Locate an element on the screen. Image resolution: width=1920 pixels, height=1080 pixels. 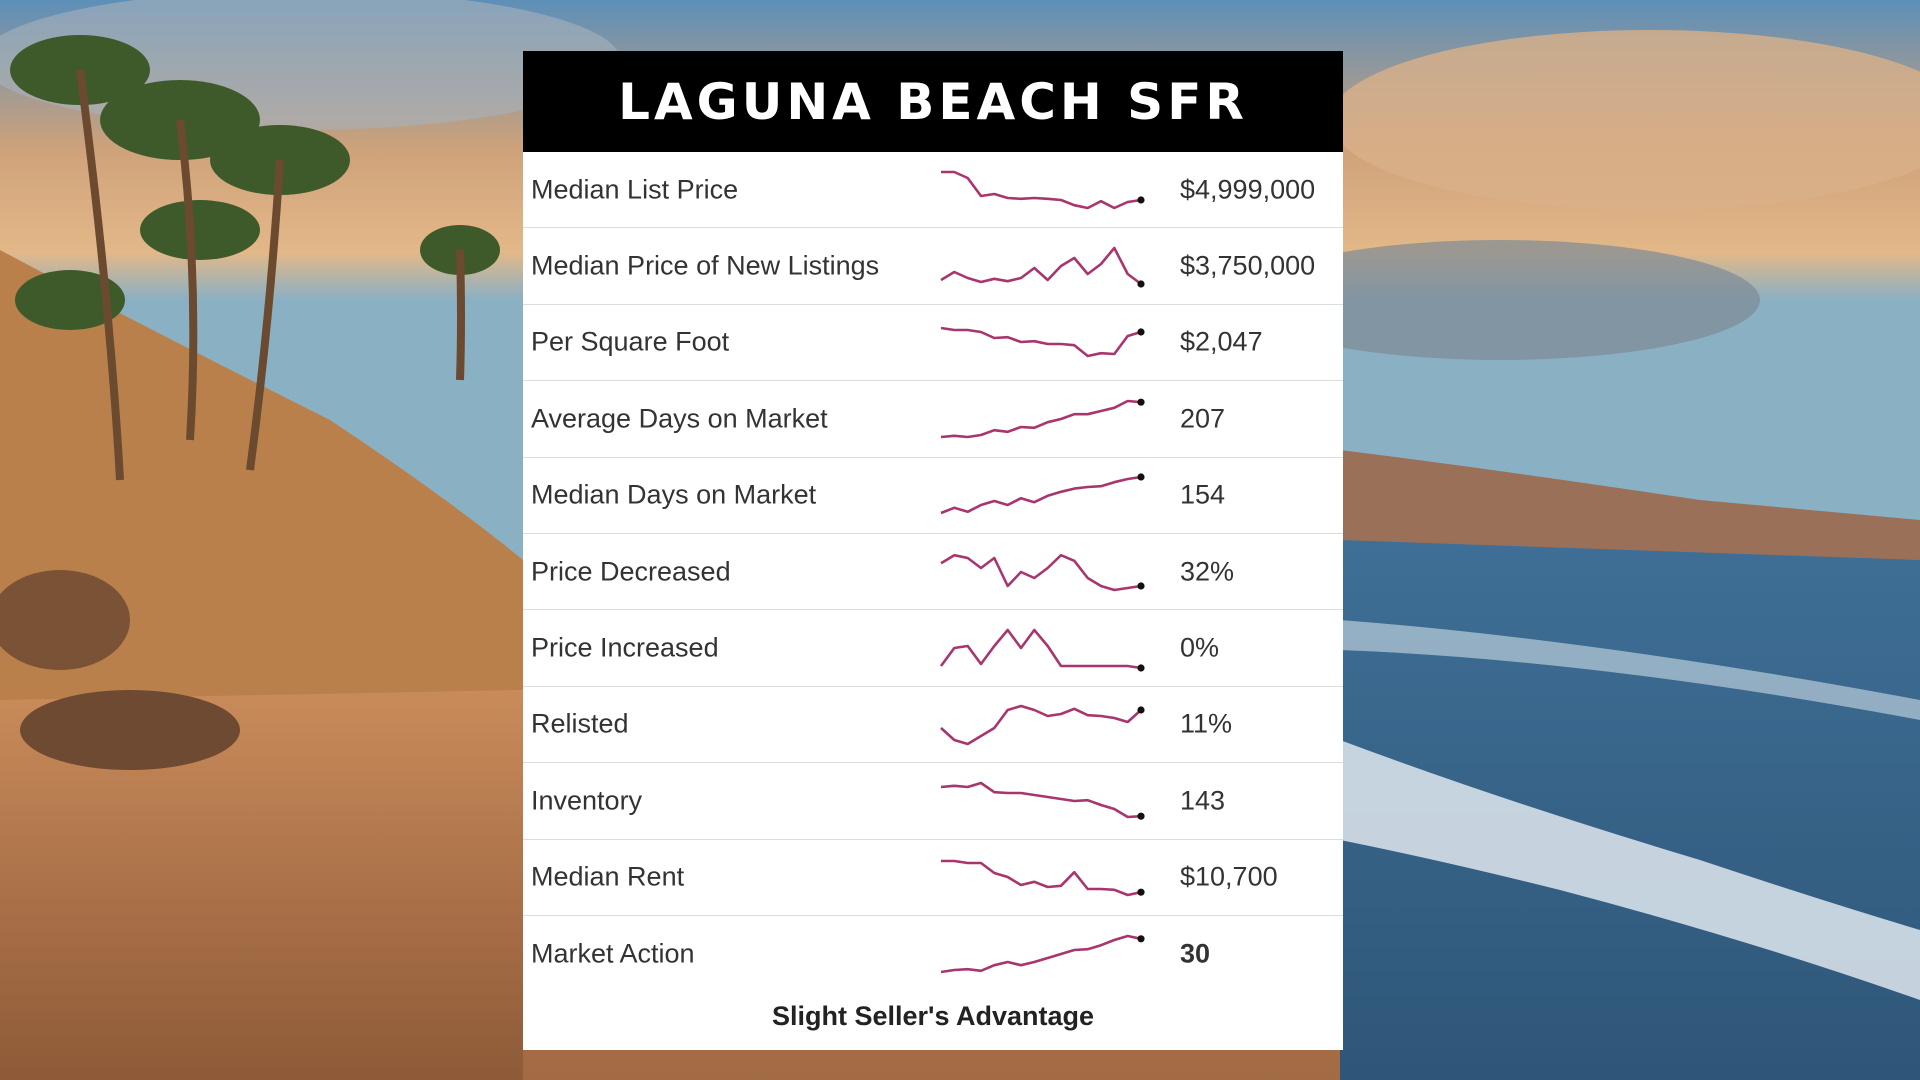
card-title: LAGUNA BEACH SFR is located at coordinates (933, 101).